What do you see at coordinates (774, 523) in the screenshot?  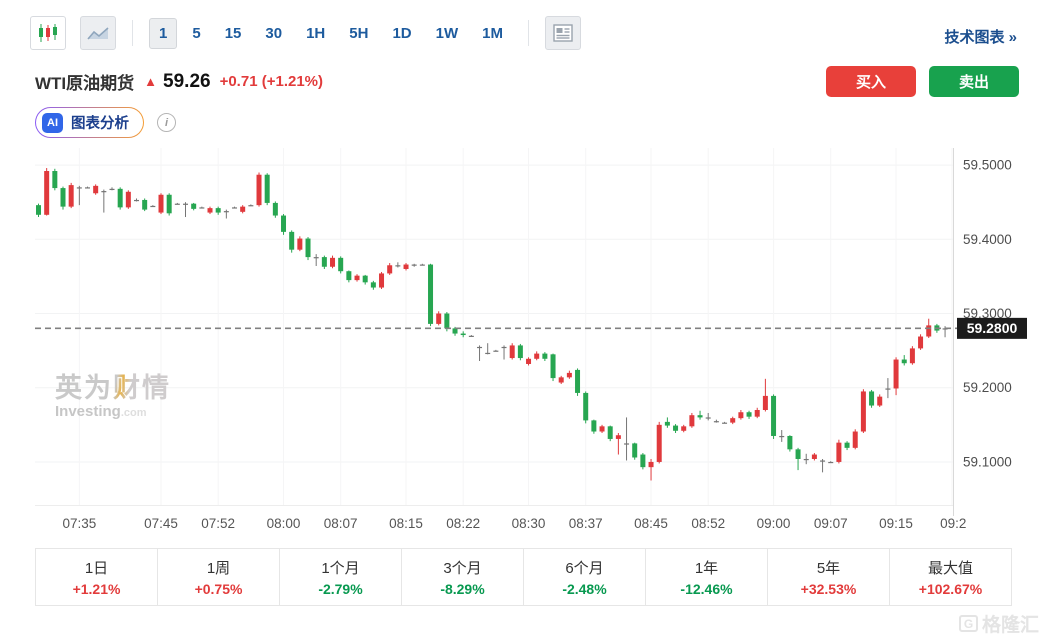 I see `x-axis-label: 09:00` at bounding box center [774, 523].